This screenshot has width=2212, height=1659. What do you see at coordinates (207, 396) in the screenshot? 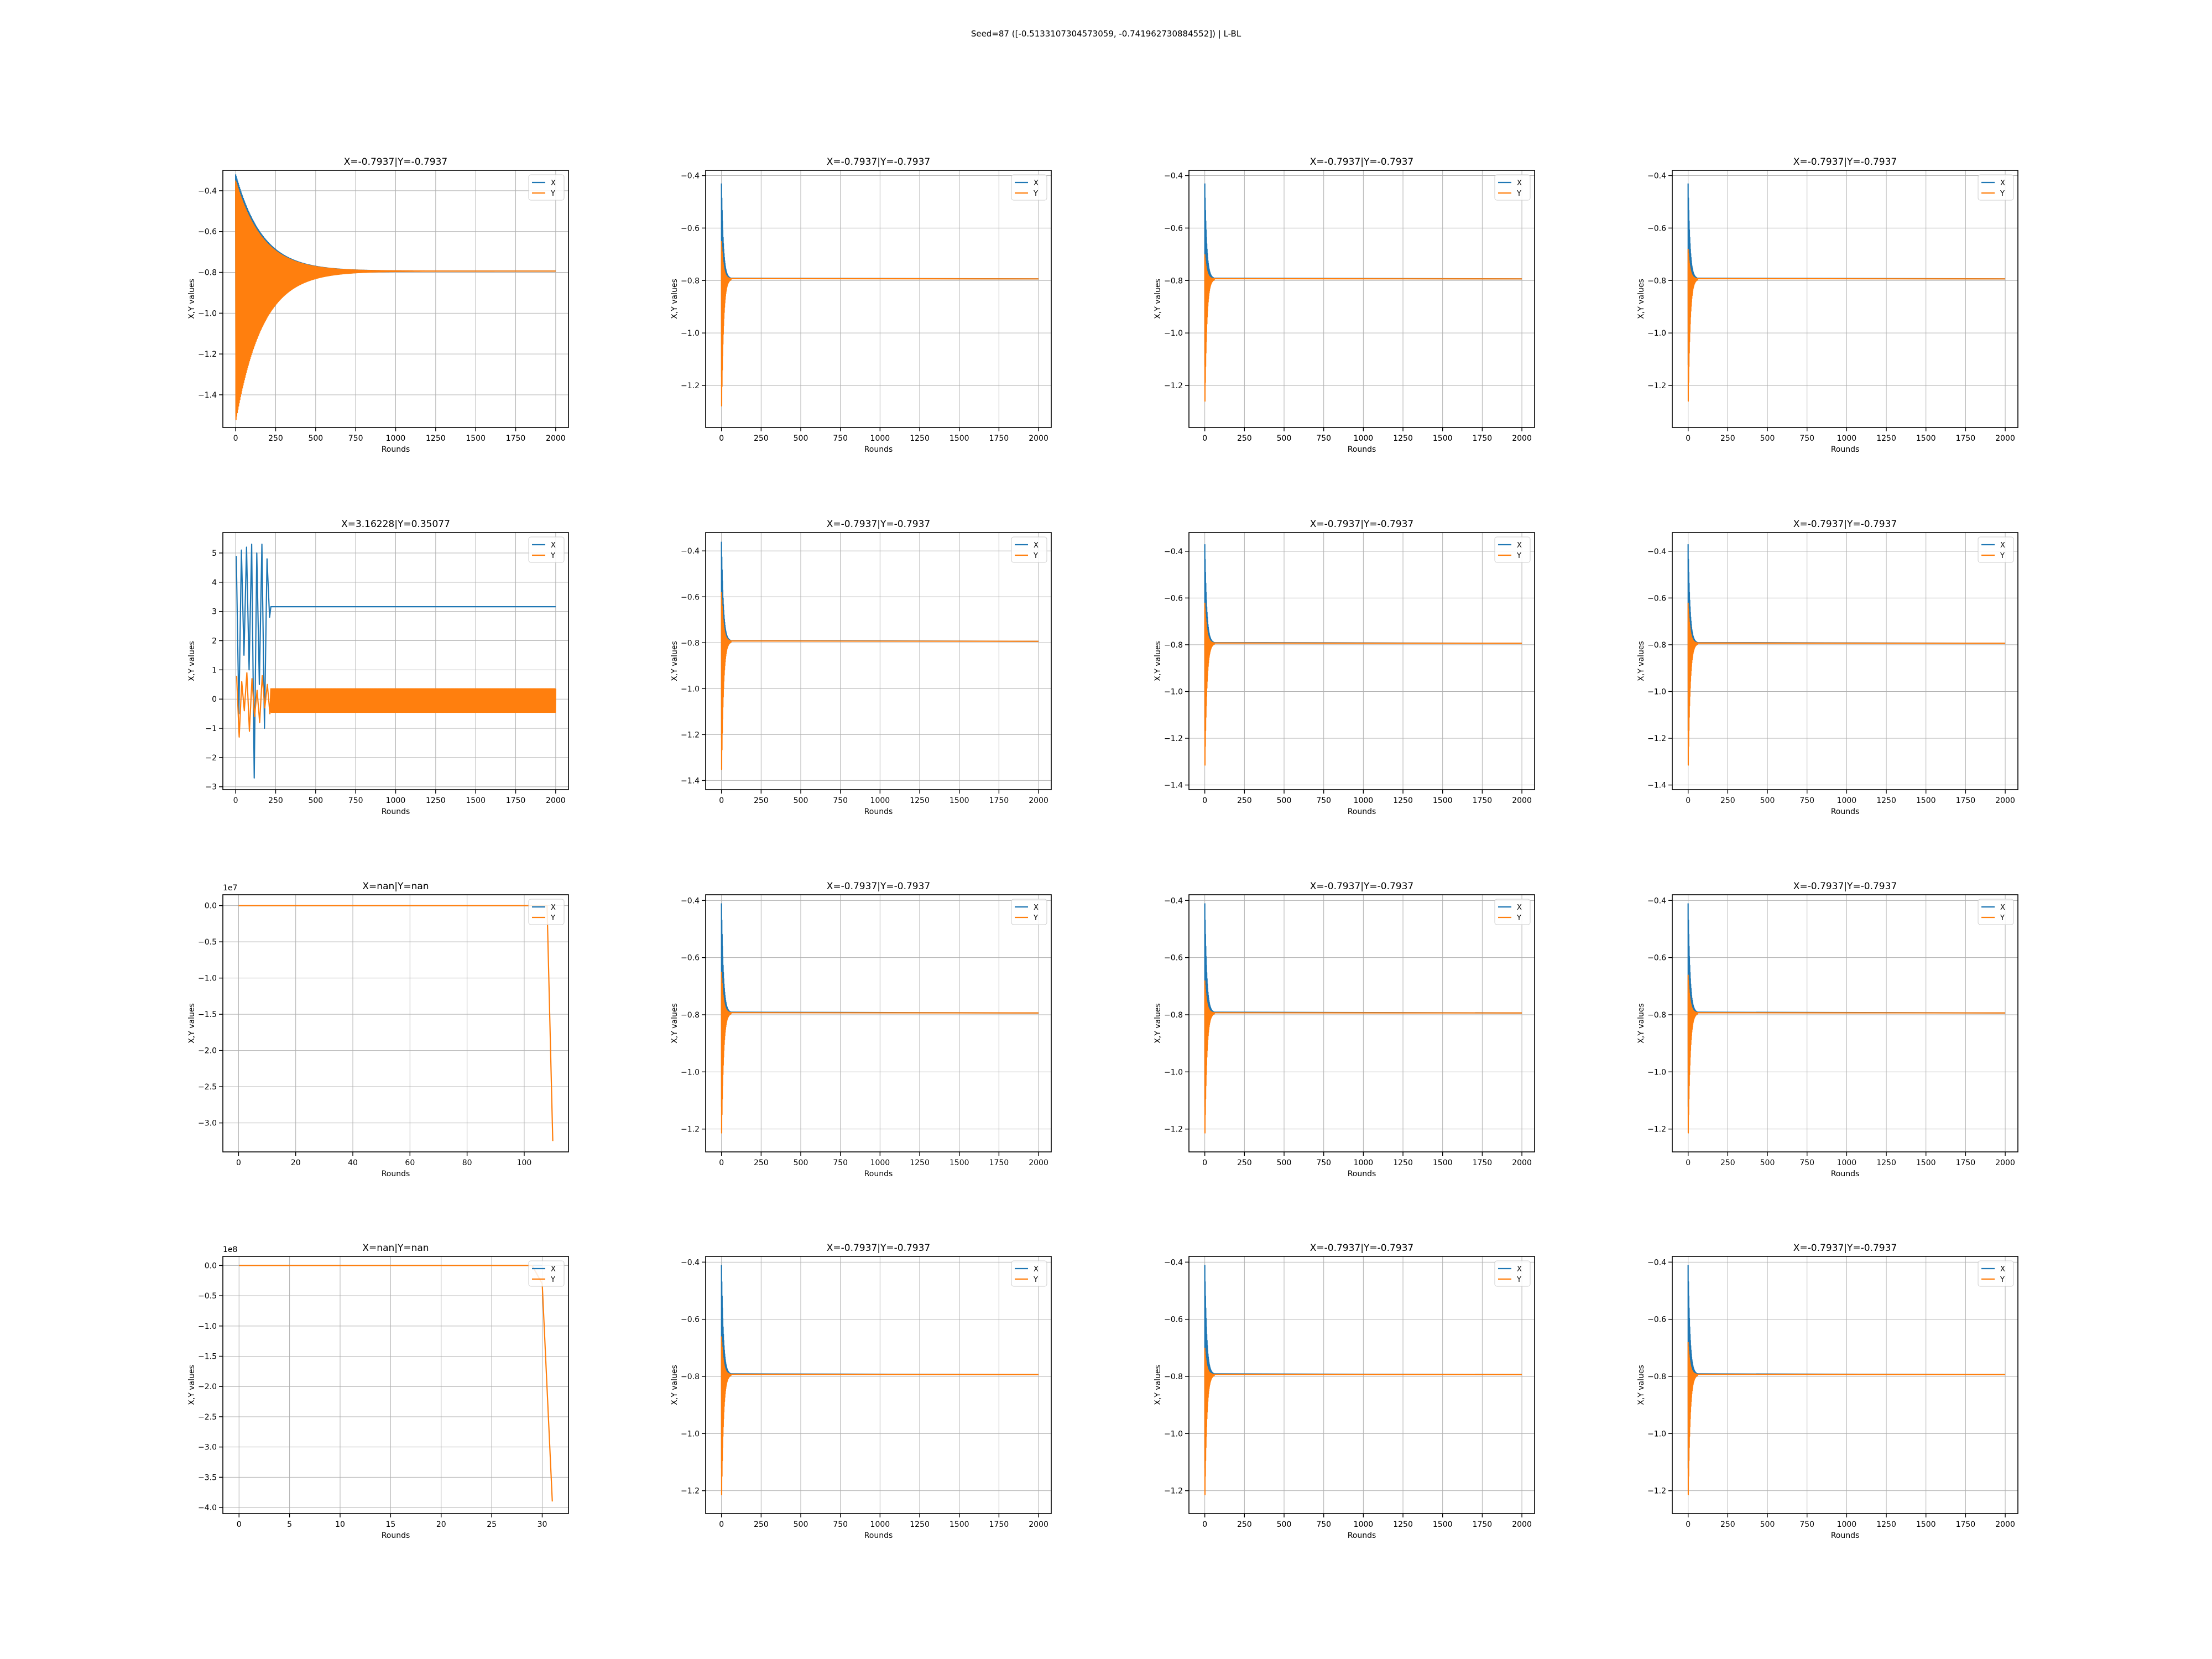
I see `y-tick-label: −1.4` at bounding box center [207, 396].